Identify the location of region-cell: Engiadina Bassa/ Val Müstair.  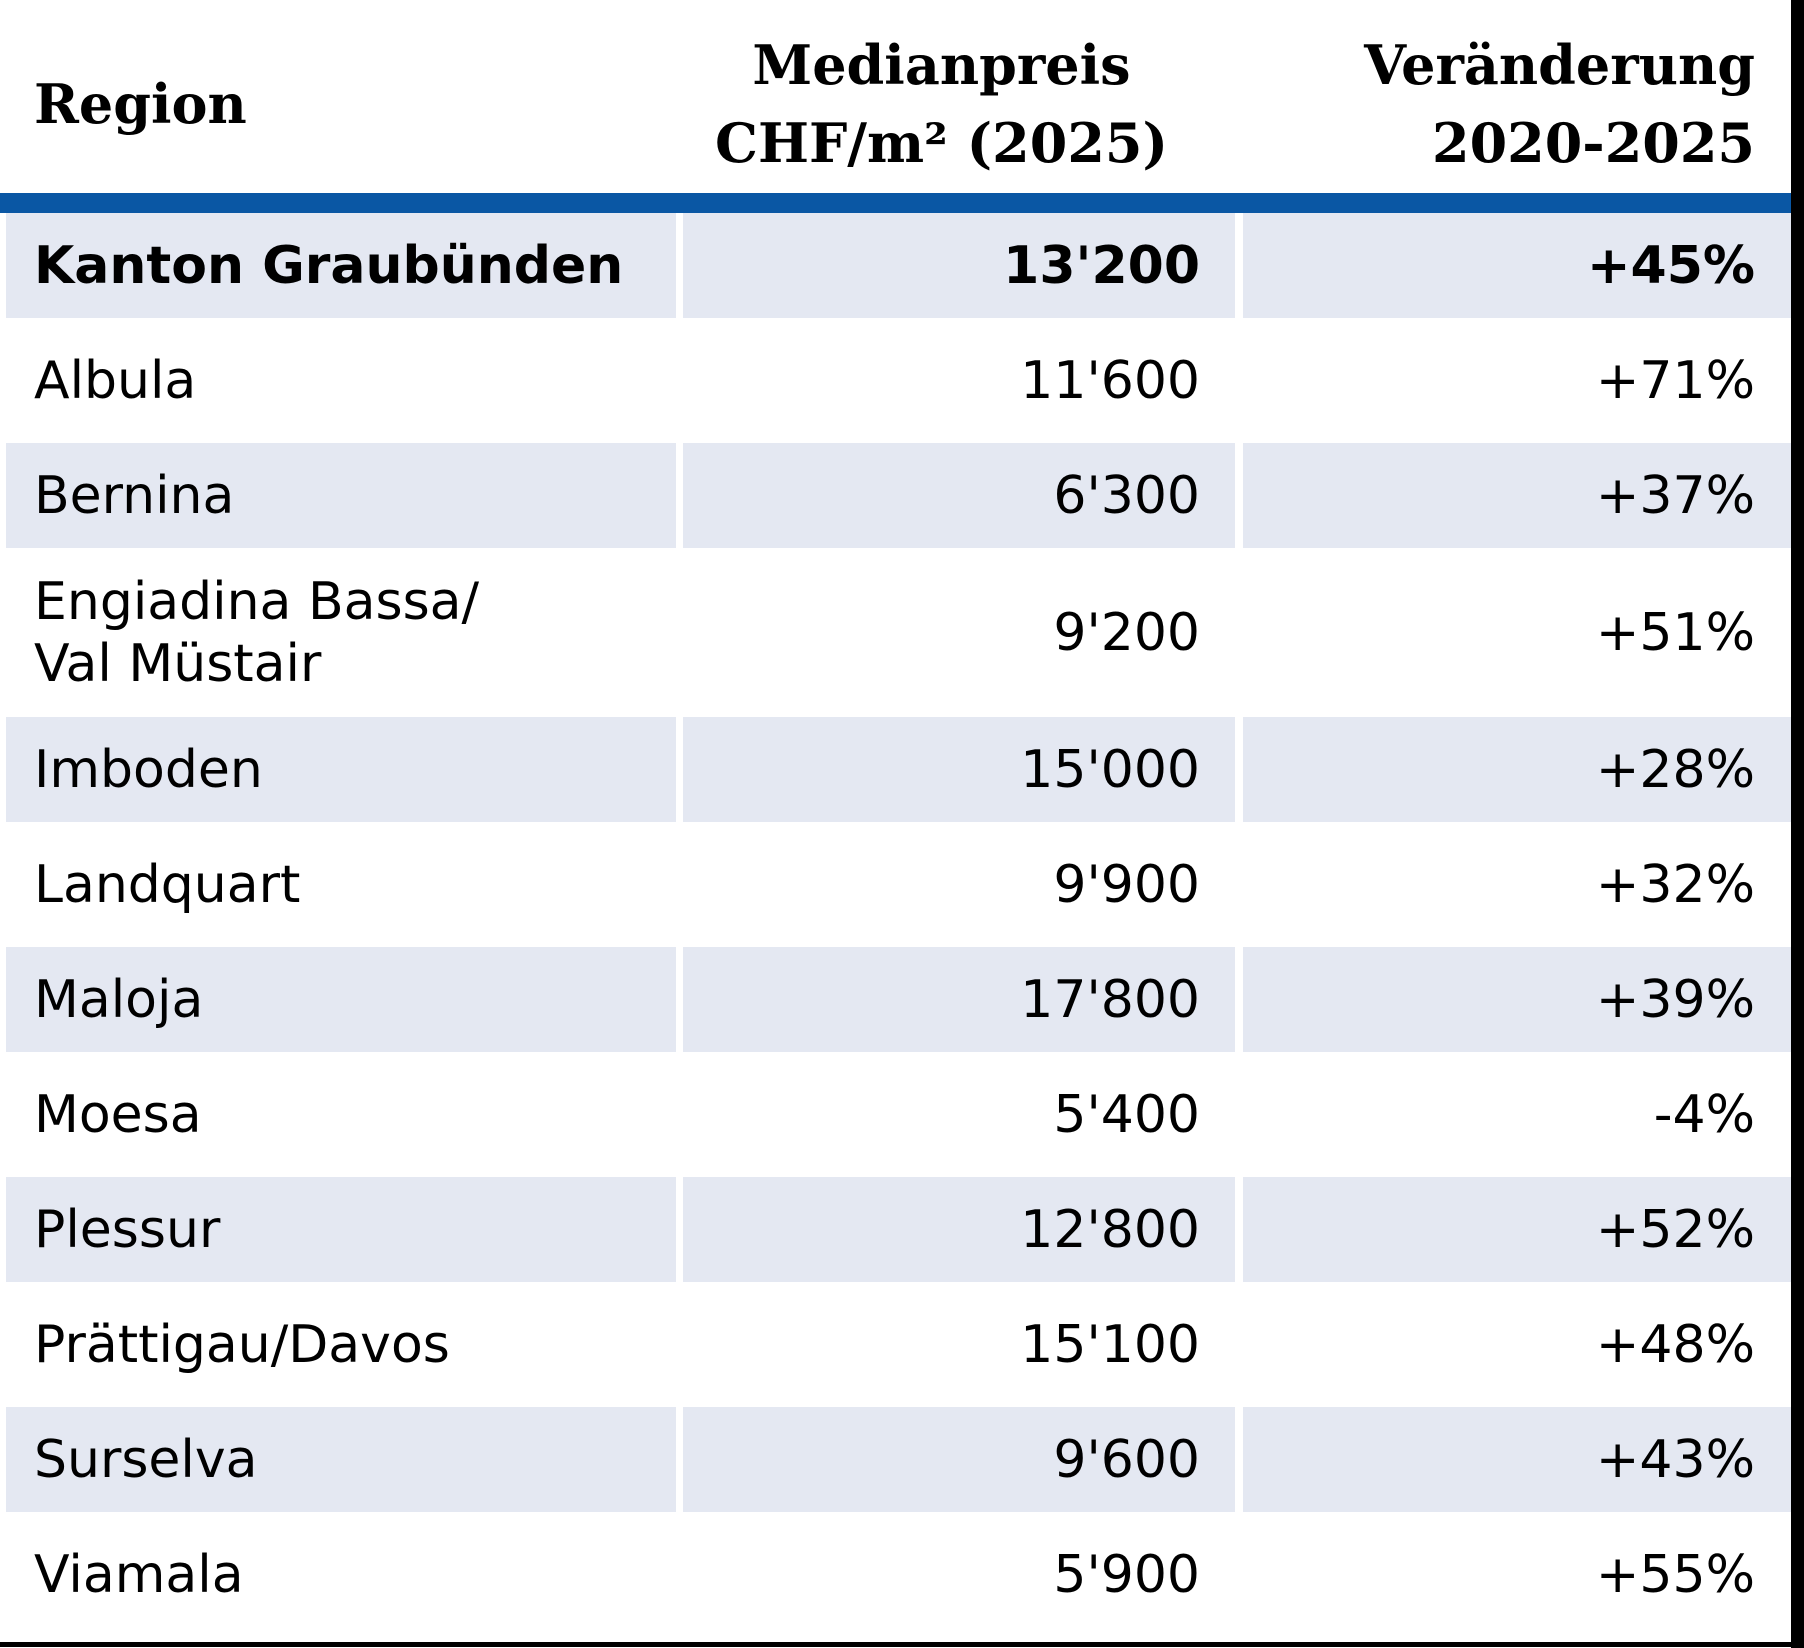
(257, 632).